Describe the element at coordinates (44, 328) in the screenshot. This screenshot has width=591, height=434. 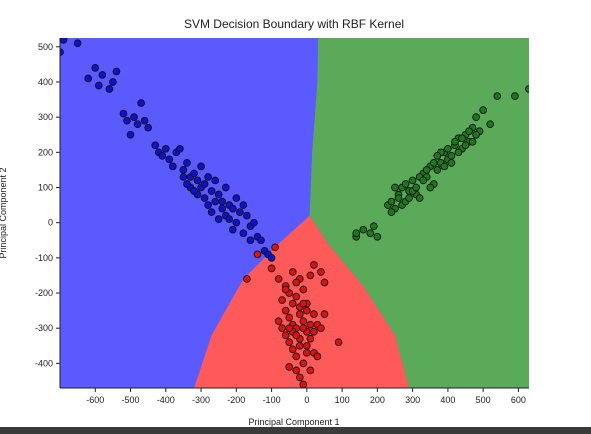
I see `y-tick-label: -300` at that location.